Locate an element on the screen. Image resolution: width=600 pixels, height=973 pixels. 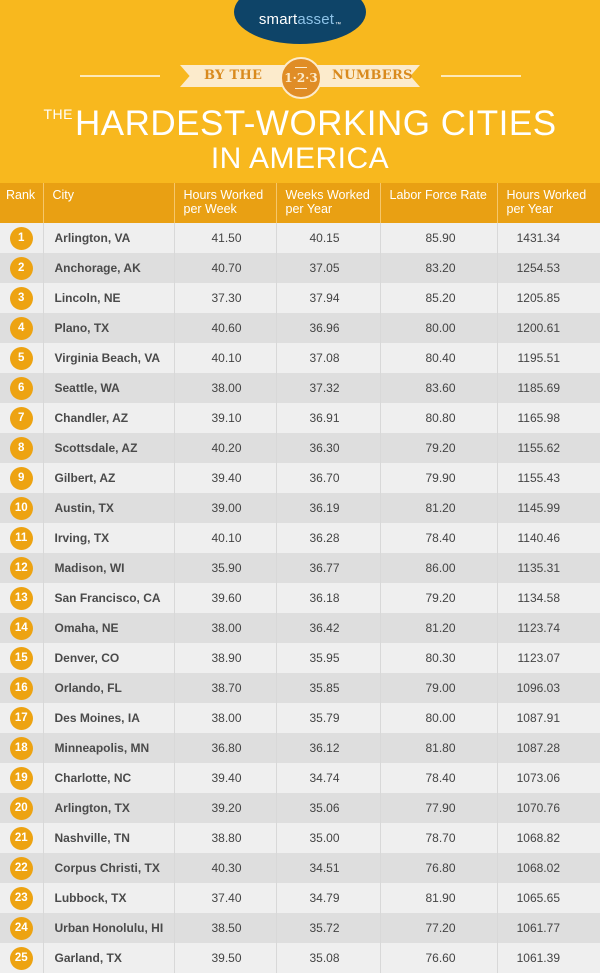
labor-force-rate-cell: 85.20 is located at coordinates (439, 298).